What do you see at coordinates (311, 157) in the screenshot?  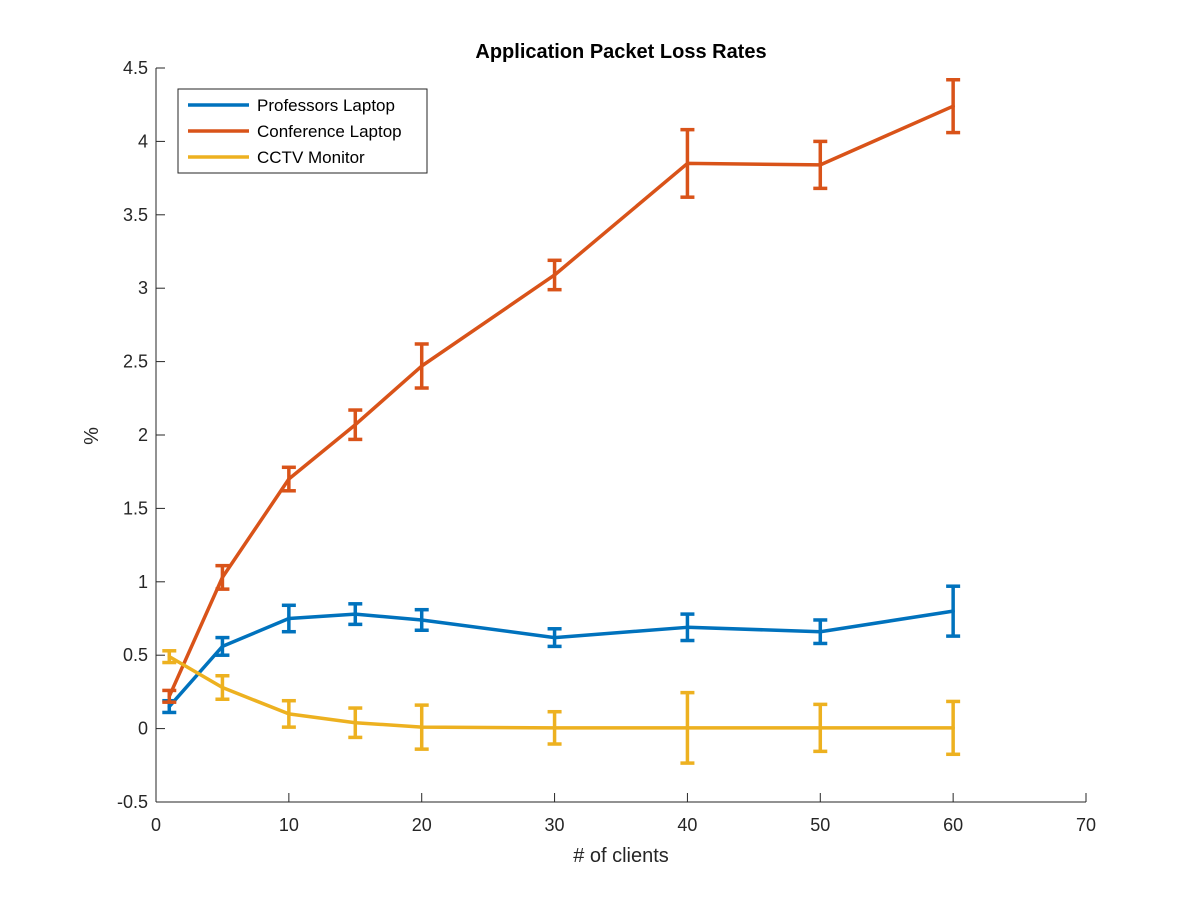 I see `legend-label: CCTV Monitor` at bounding box center [311, 157].